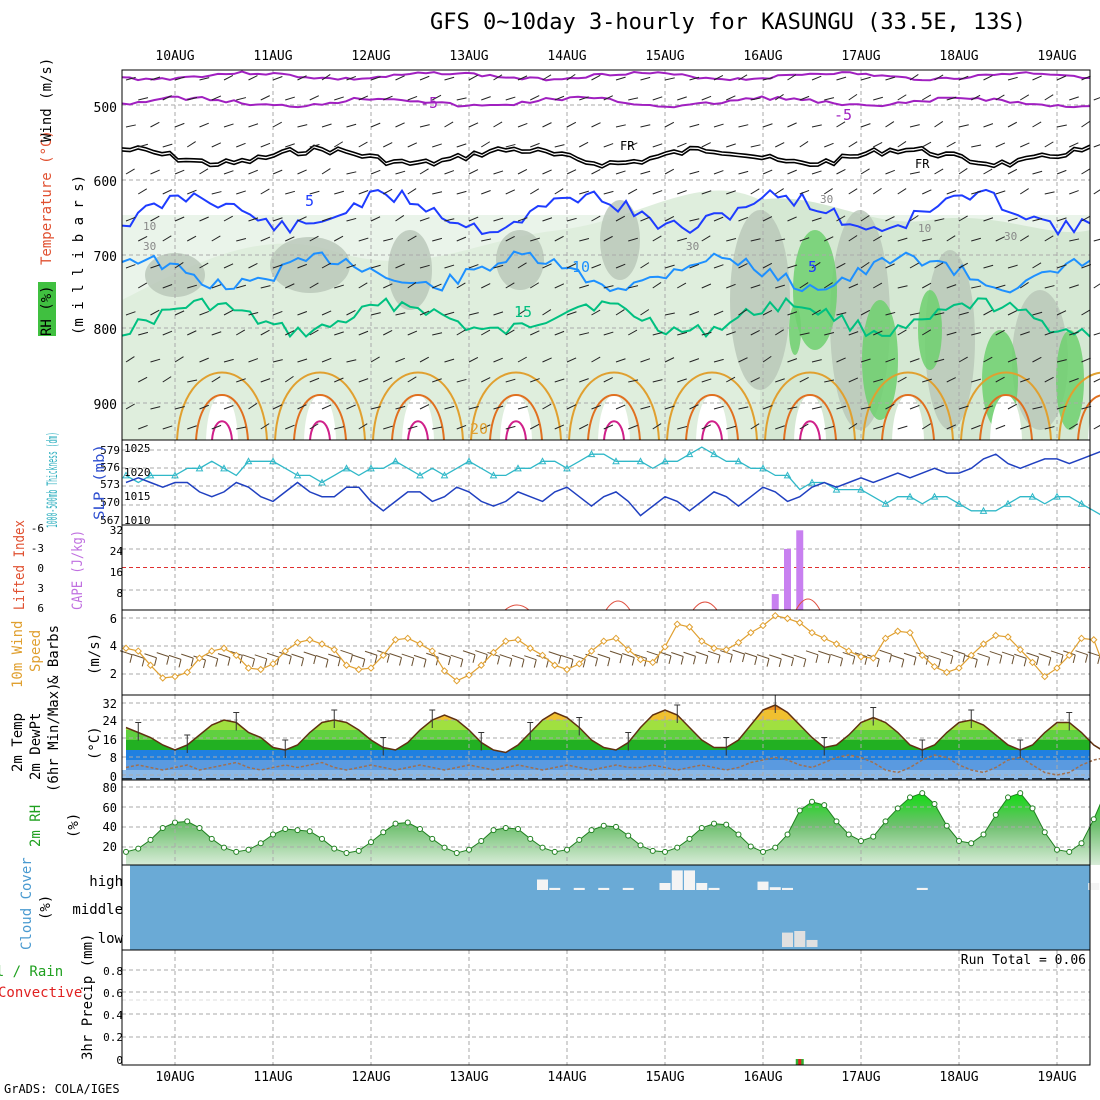 Image resolution: width=1100 pixels, height=1100 pixels. Describe the element at coordinates (958, 1077) in the screenshot. I see `bottom-day-label: 18AUG` at that location.